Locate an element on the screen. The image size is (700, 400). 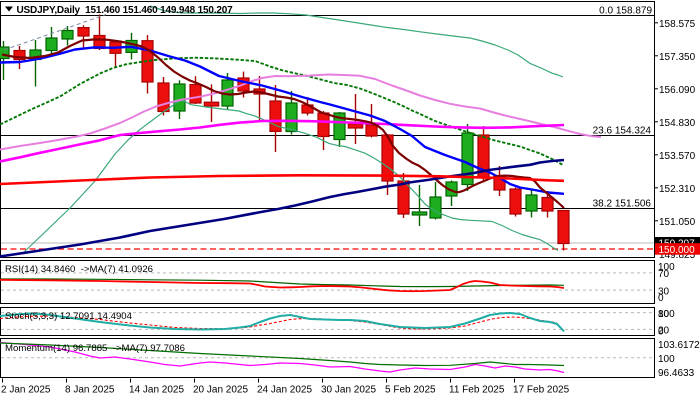
svg-text: 103.6172 is located at coordinates (679, 345).